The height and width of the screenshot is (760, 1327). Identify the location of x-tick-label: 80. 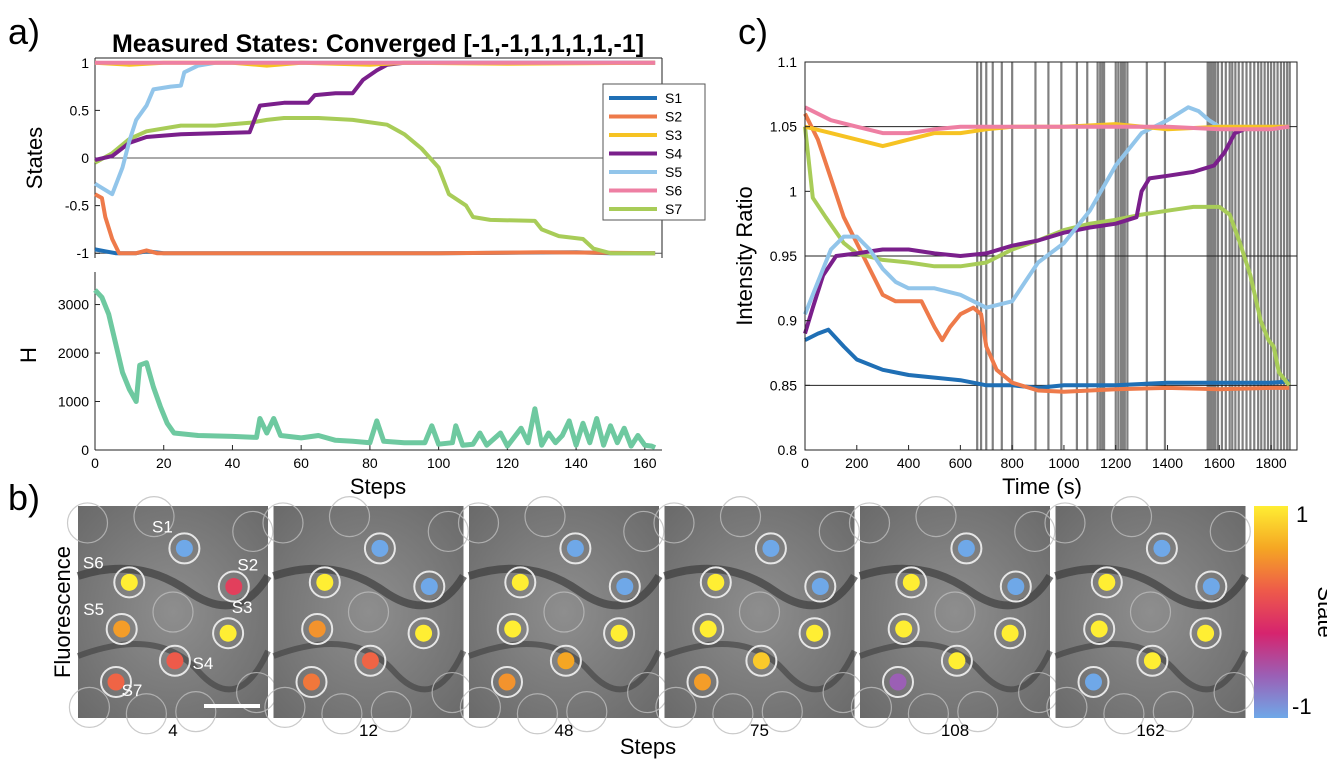
(370, 463).